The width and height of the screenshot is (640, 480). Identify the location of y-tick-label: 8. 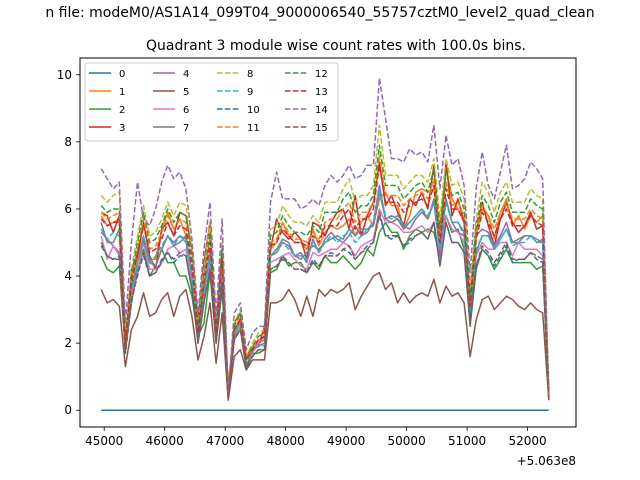
(68, 142).